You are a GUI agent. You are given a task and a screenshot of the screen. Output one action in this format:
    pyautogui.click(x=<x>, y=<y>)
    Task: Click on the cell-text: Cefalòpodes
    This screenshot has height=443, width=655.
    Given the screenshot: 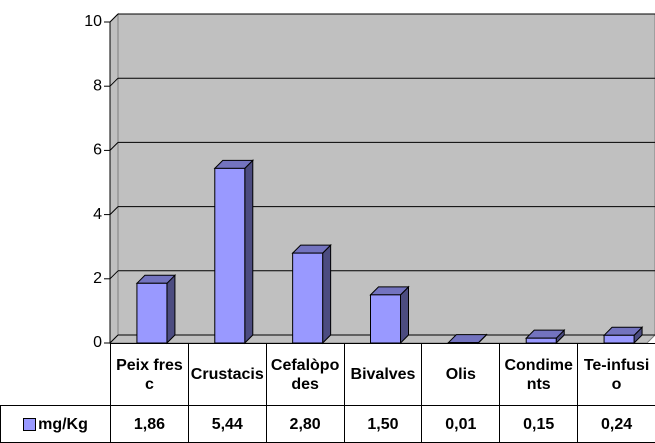 What is the action you would take?
    pyautogui.click(x=305, y=374)
    